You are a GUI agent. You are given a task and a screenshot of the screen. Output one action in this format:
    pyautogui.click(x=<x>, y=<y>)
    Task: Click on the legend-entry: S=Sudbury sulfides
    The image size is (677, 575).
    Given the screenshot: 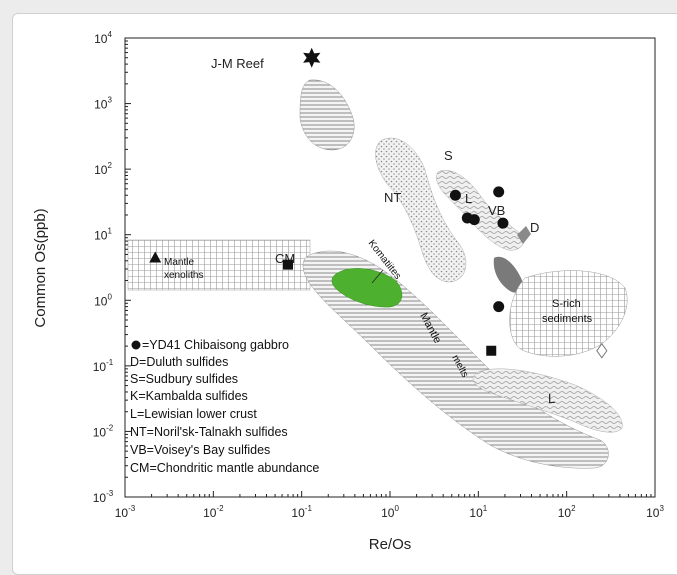 What is the action you would take?
    pyautogui.click(x=184, y=379)
    